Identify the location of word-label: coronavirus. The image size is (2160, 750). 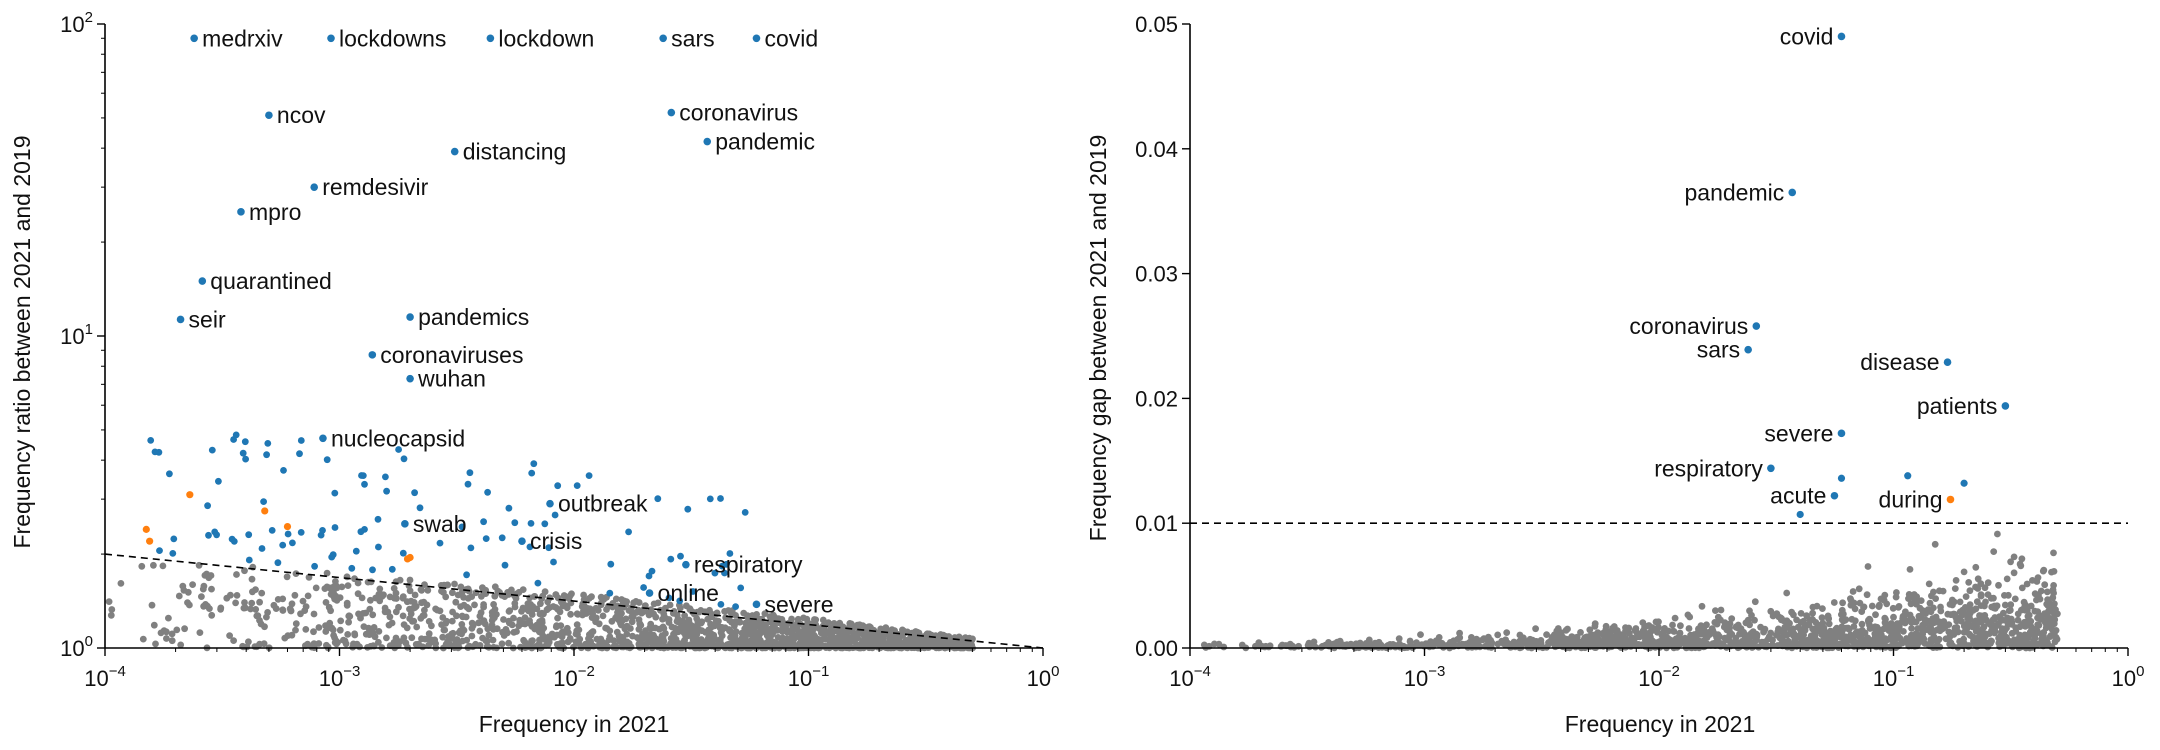
(738, 113).